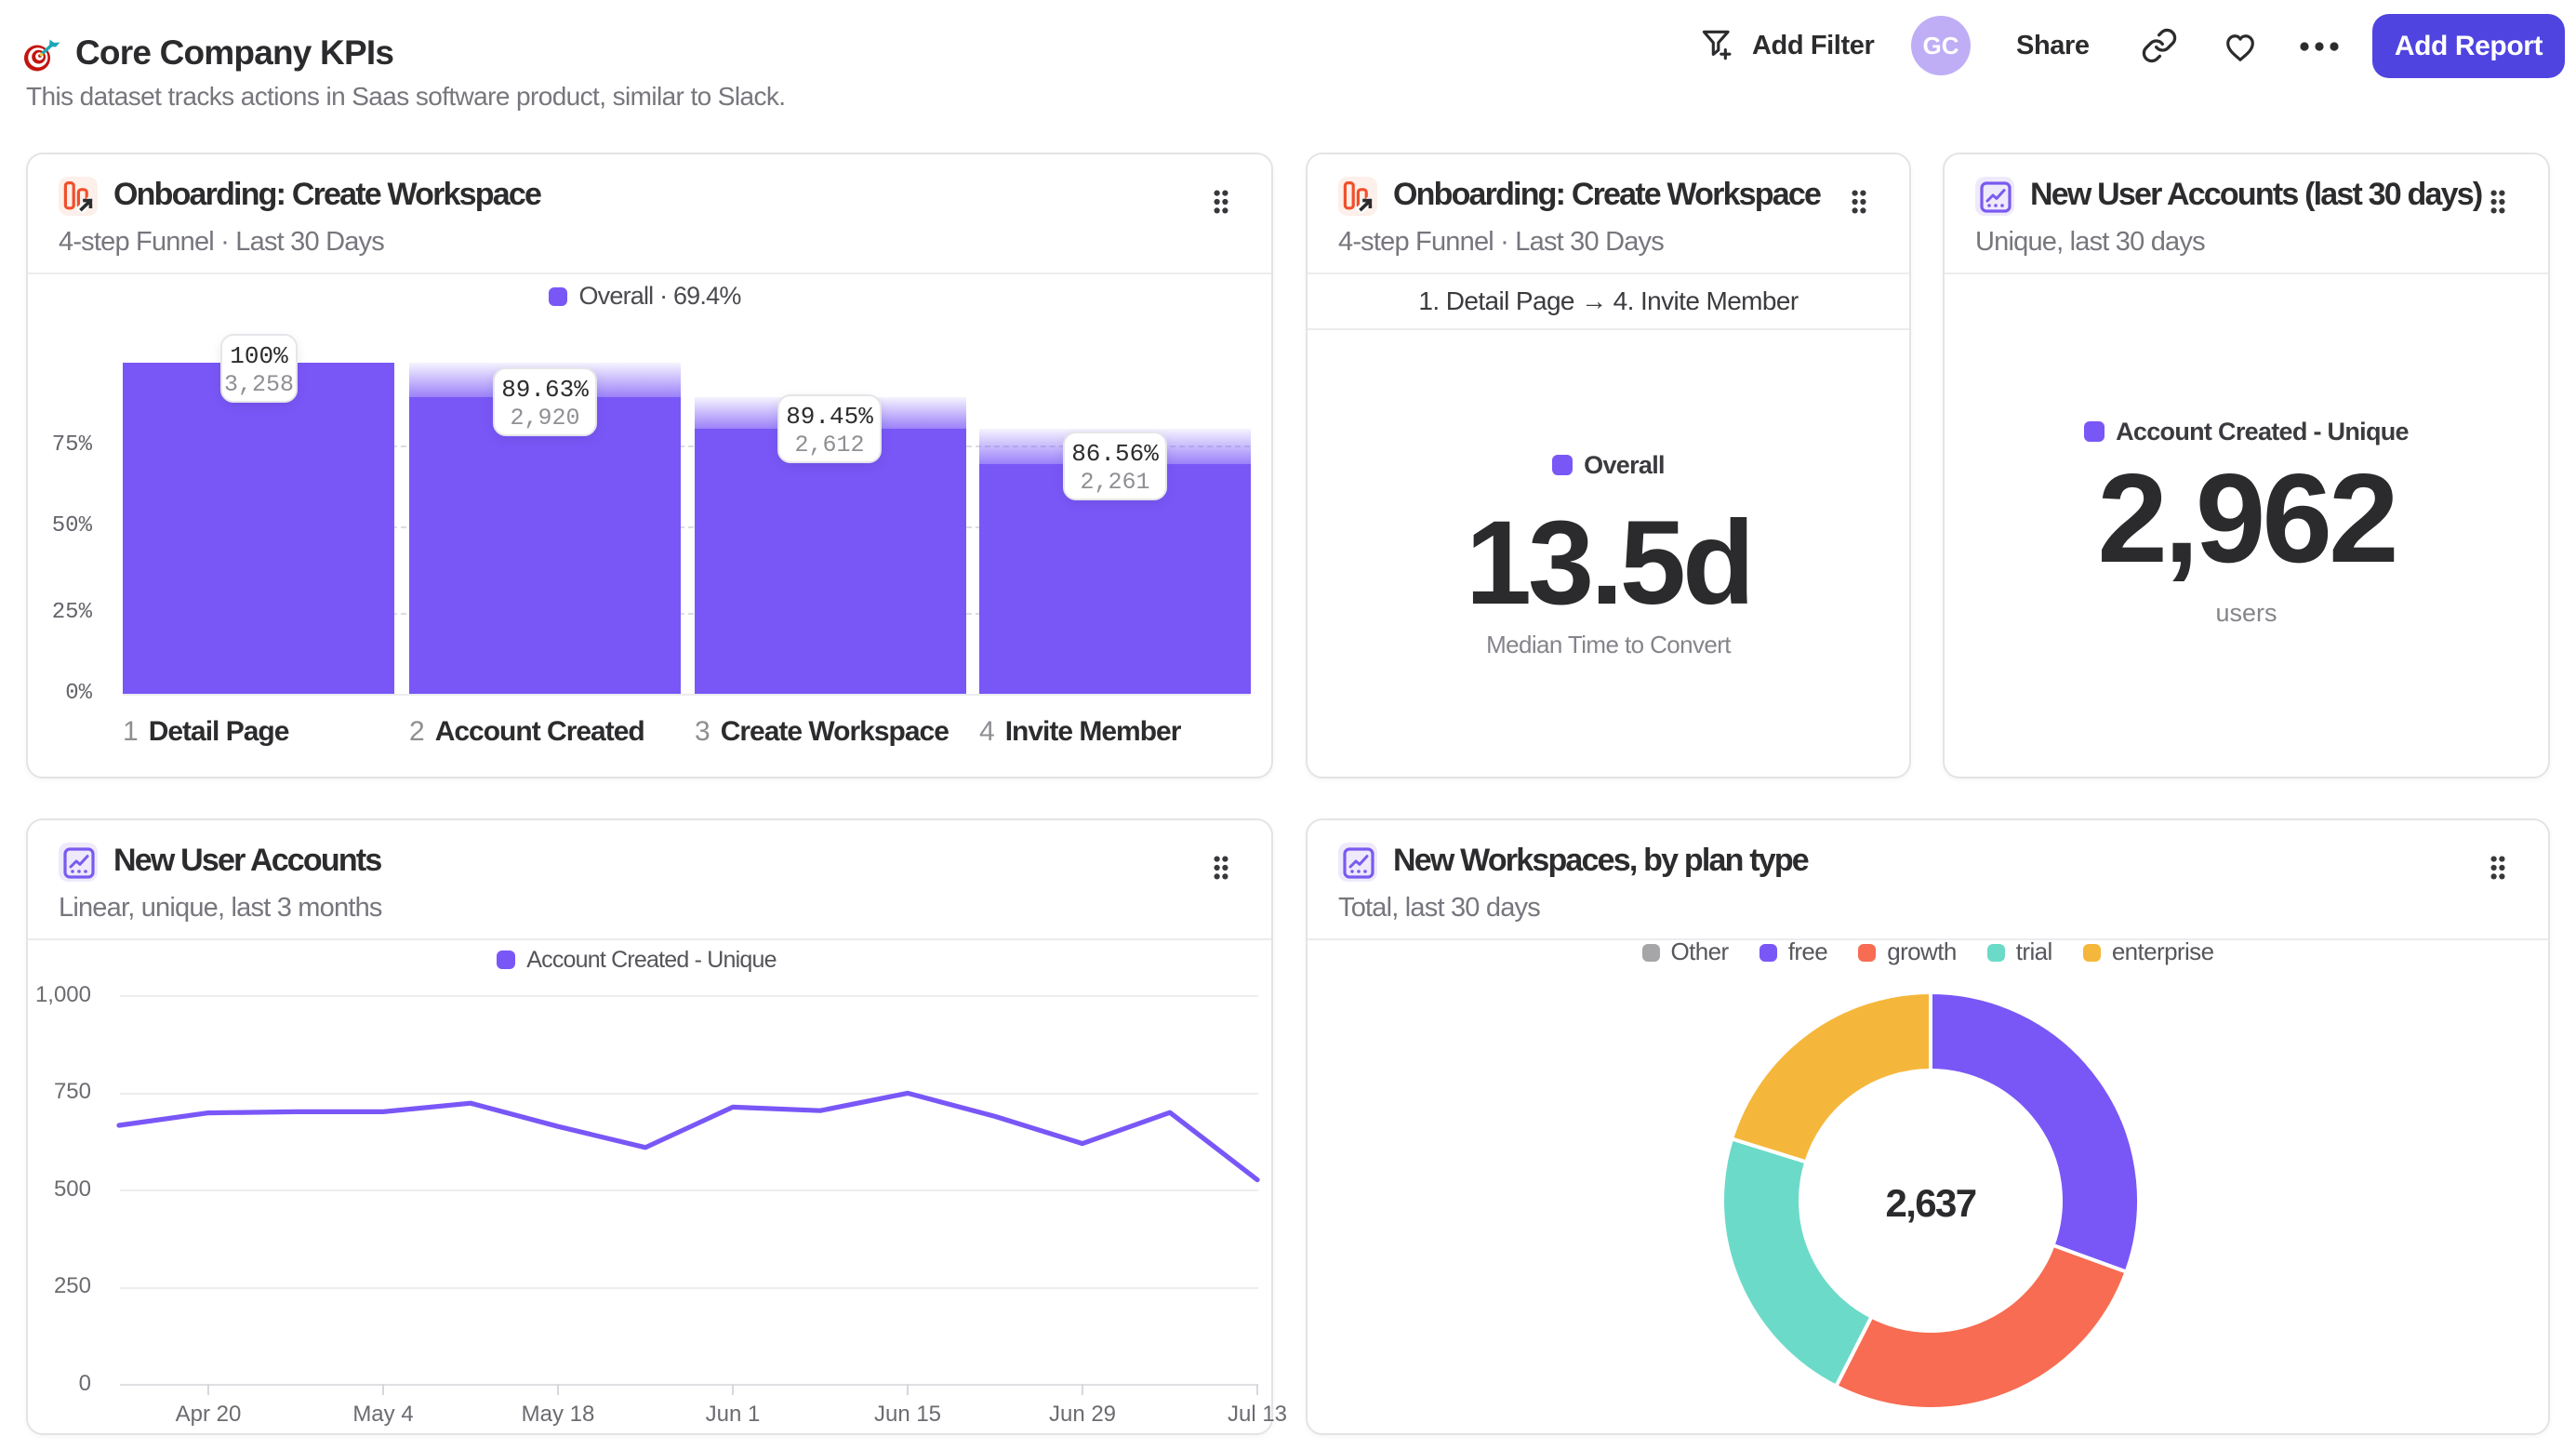 The height and width of the screenshot is (1449, 2576). What do you see at coordinates (1930, 1203) in the screenshot?
I see `svg-text: 2,637` at bounding box center [1930, 1203].